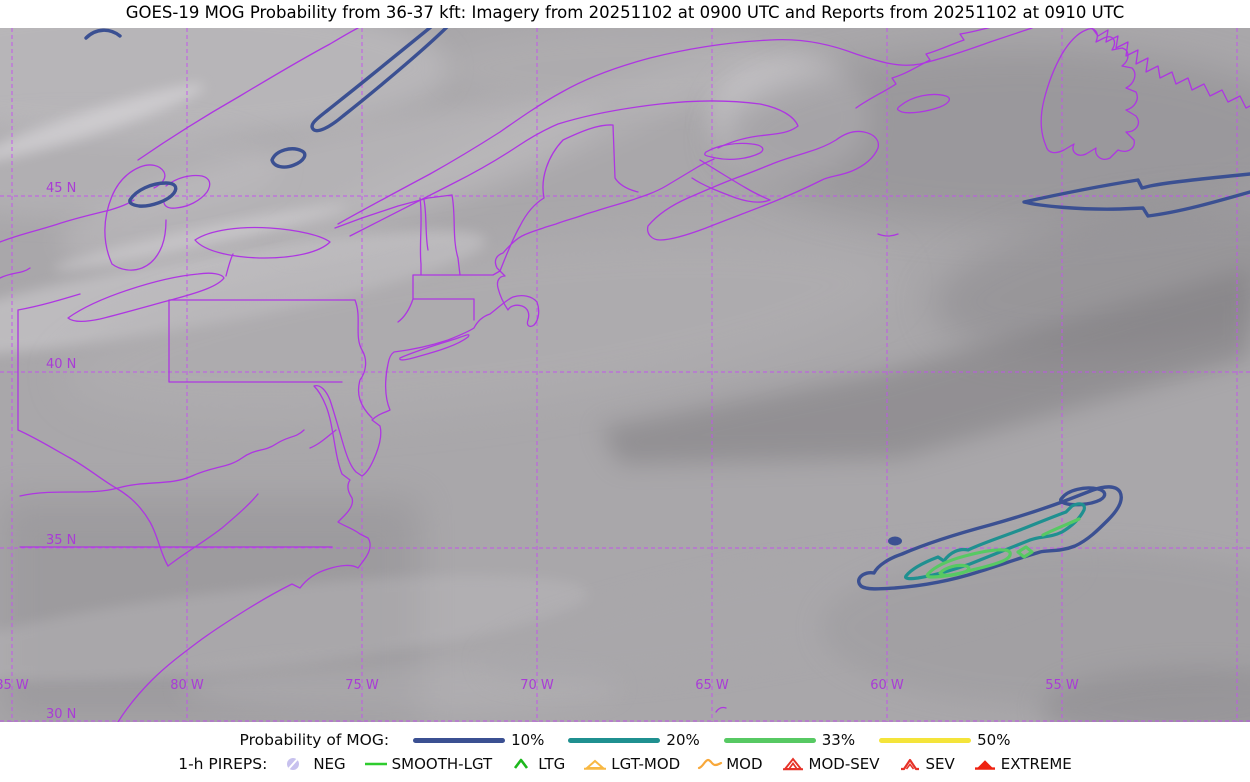 This screenshot has width=1250, height=782. Describe the element at coordinates (792, 764) in the screenshot. I see `triangle-chevron-on-line-icon` at that location.